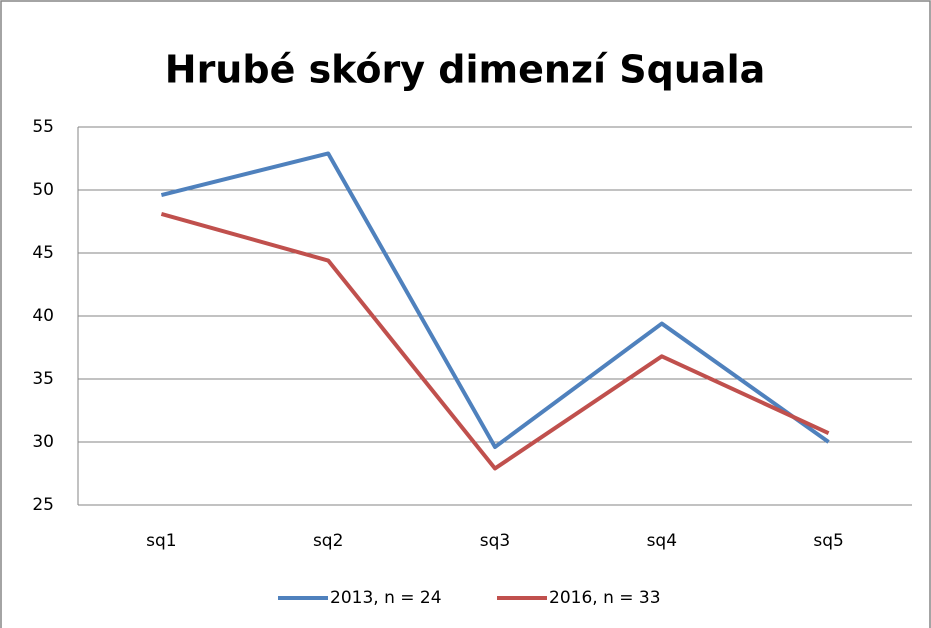  I want to click on y-tick-label: 55, so click(43, 127).